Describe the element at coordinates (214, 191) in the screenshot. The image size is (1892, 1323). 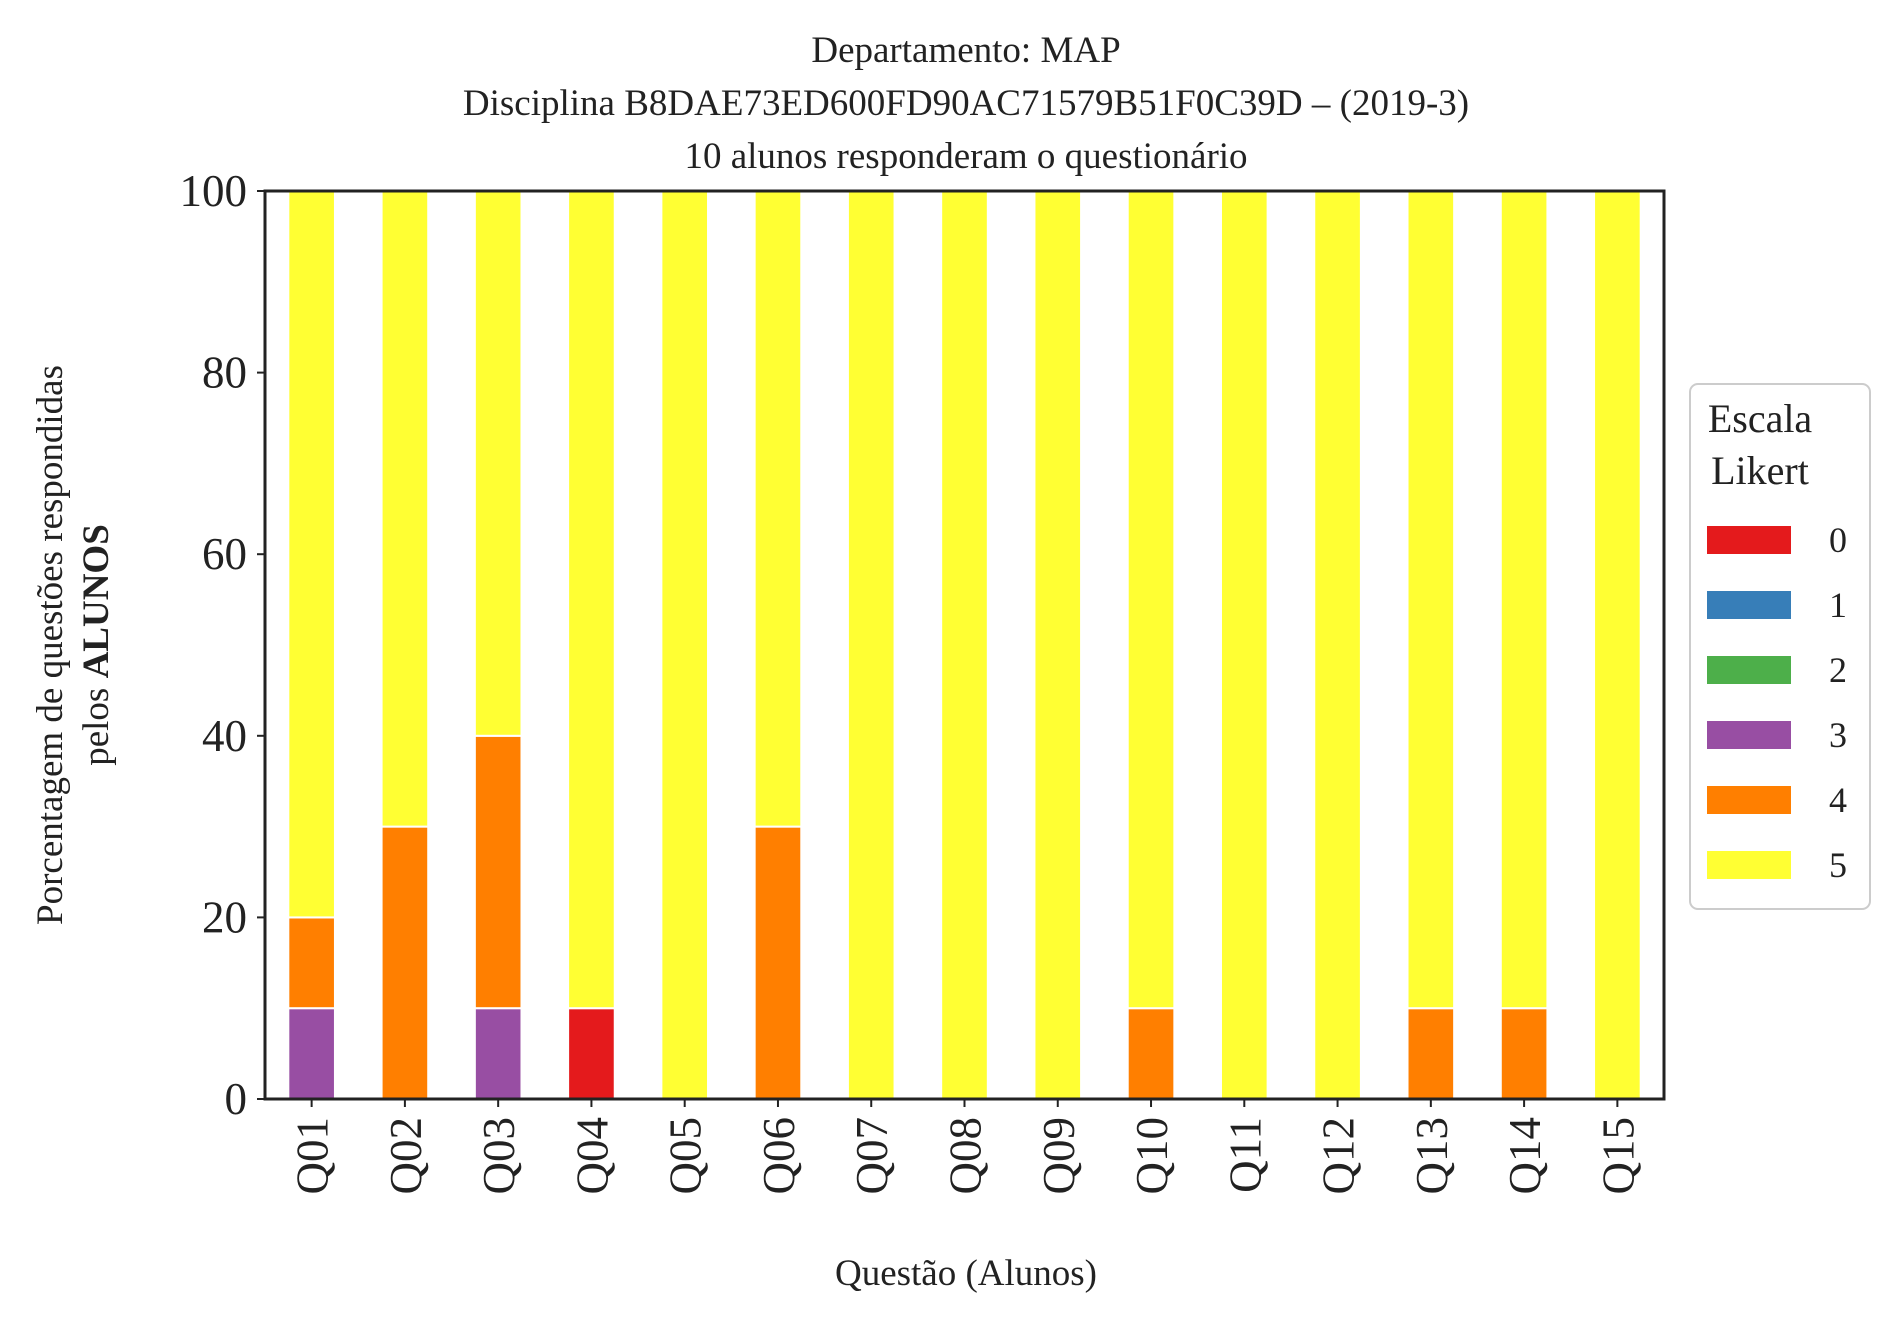
I see `y-tick-label: 100` at that location.